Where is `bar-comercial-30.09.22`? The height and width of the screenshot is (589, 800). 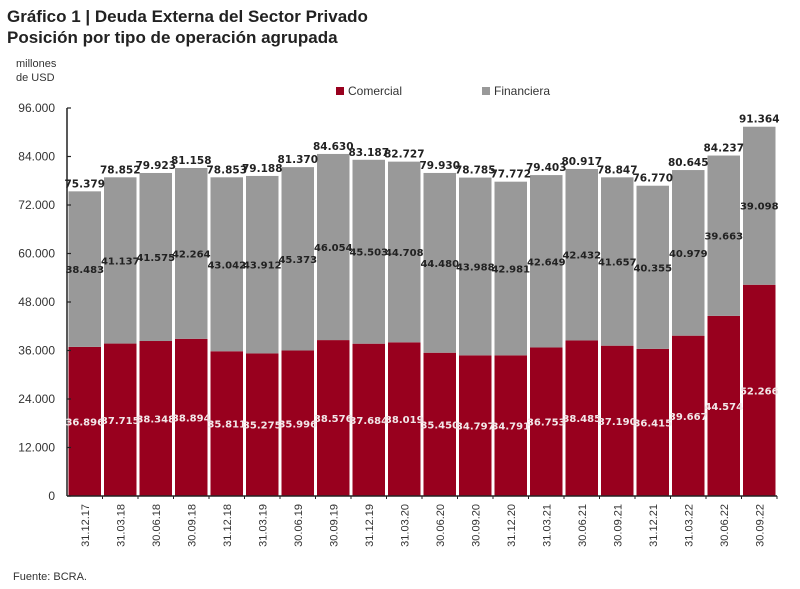
bar-comercial-30.09.22 is located at coordinates (759, 390).